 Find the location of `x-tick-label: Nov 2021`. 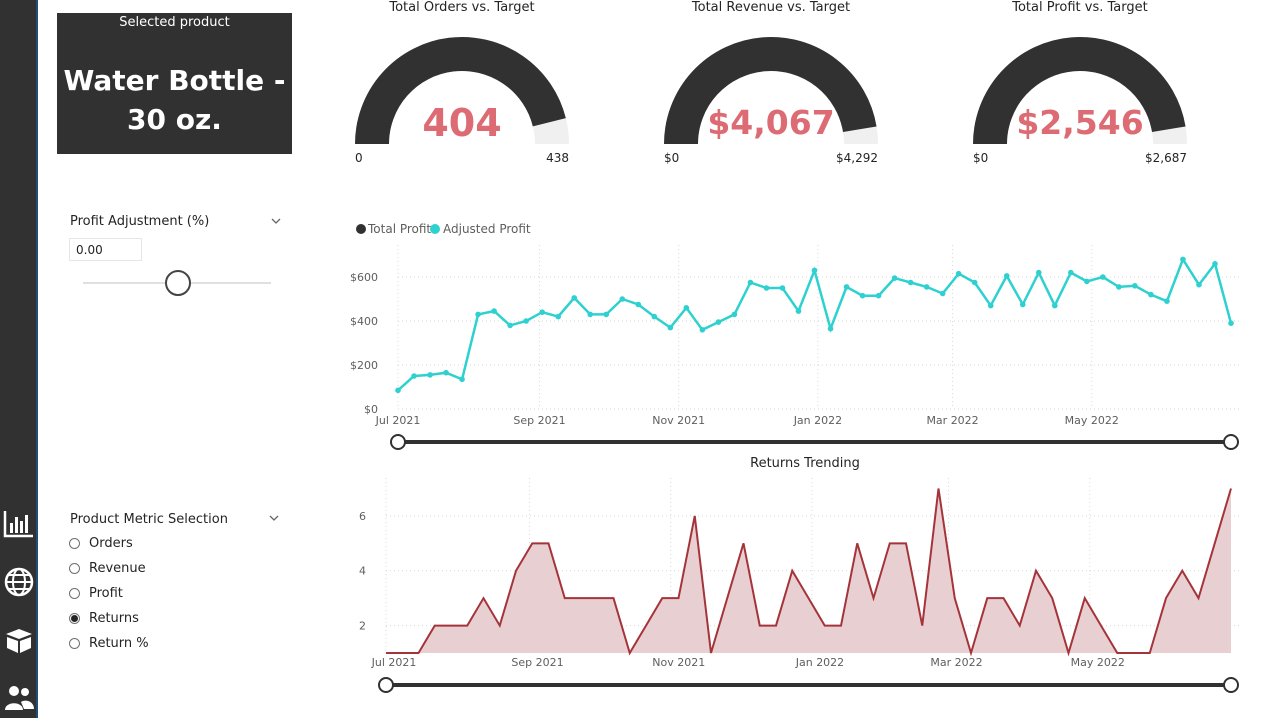

x-tick-label: Nov 2021 is located at coordinates (678, 662).